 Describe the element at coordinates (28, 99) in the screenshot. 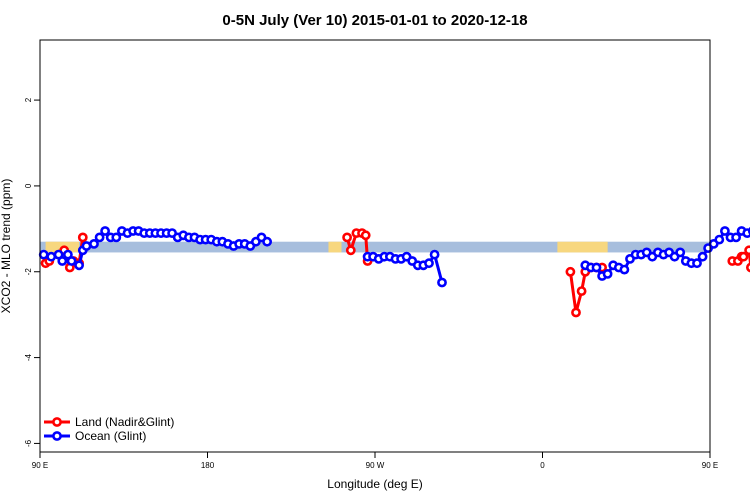

I see `y-tick-label: 2` at that location.